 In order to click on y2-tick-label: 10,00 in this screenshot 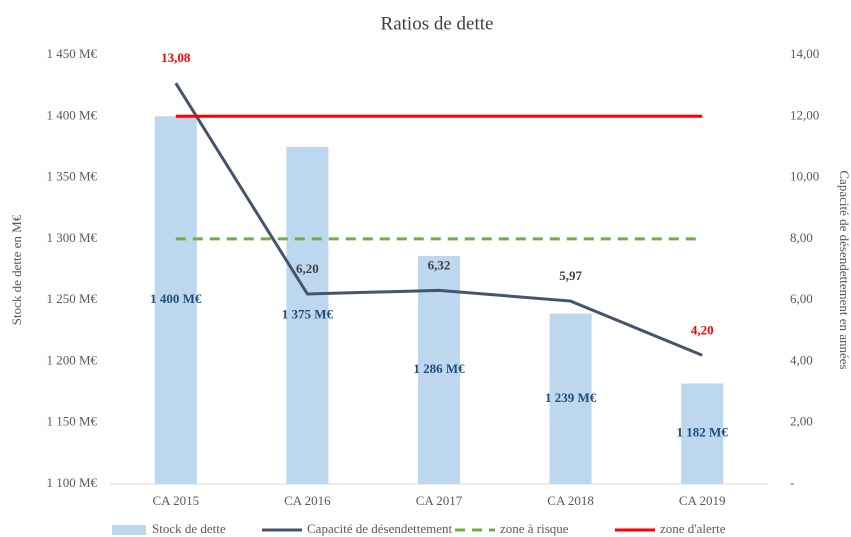, I will do `click(804, 176)`.